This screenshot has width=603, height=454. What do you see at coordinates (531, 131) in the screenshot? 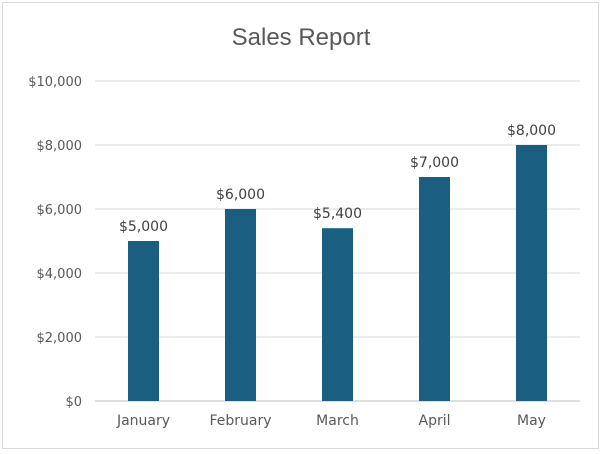
I see `data-label: $8,000` at bounding box center [531, 131].